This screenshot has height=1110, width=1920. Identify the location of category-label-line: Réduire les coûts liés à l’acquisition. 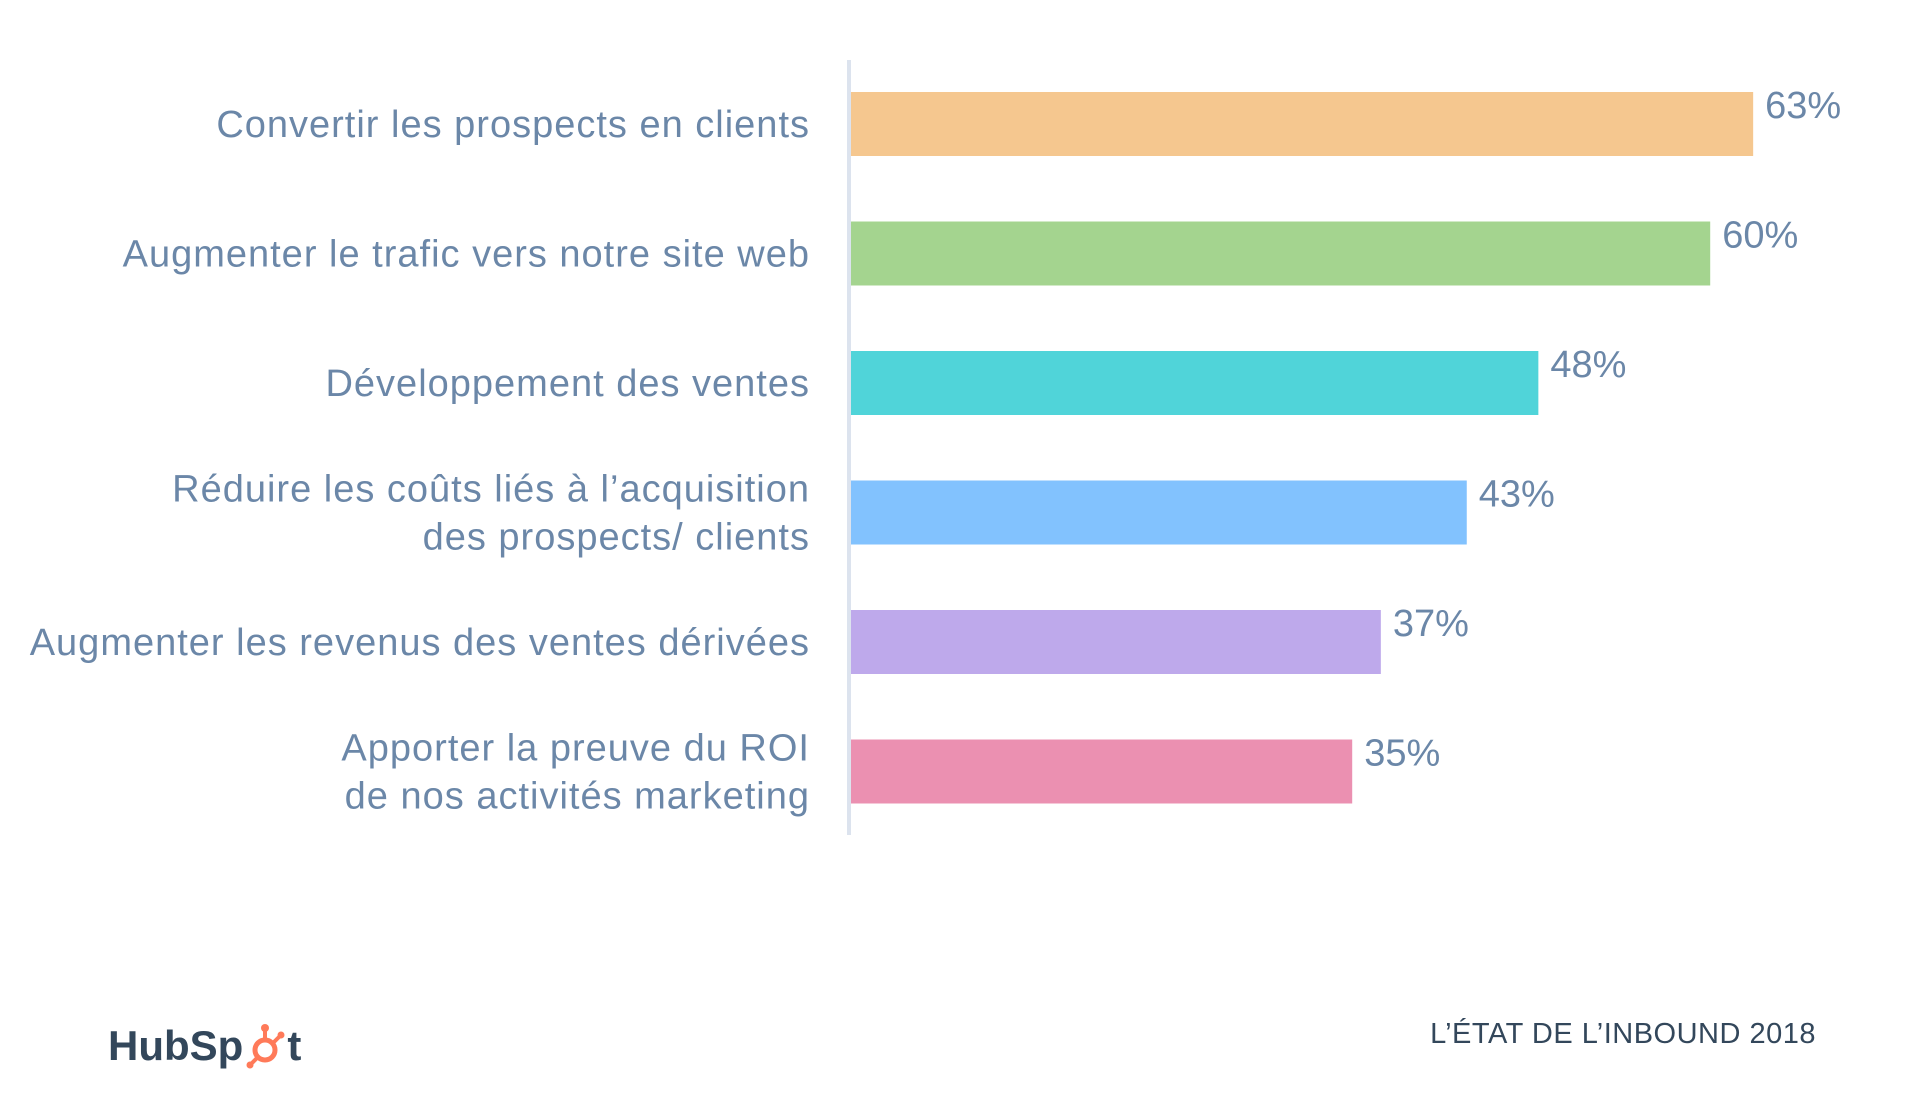
(491, 490).